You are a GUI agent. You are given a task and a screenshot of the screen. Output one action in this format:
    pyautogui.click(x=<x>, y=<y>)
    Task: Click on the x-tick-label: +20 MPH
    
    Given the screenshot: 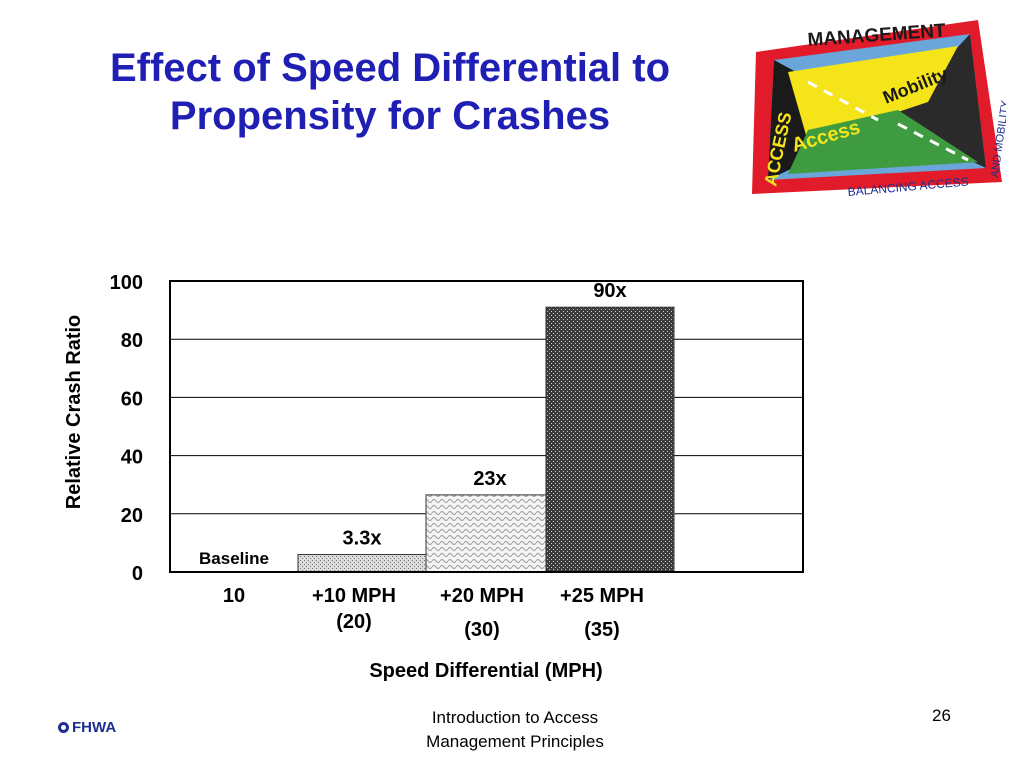 What is the action you would take?
    pyautogui.click(x=482, y=596)
    